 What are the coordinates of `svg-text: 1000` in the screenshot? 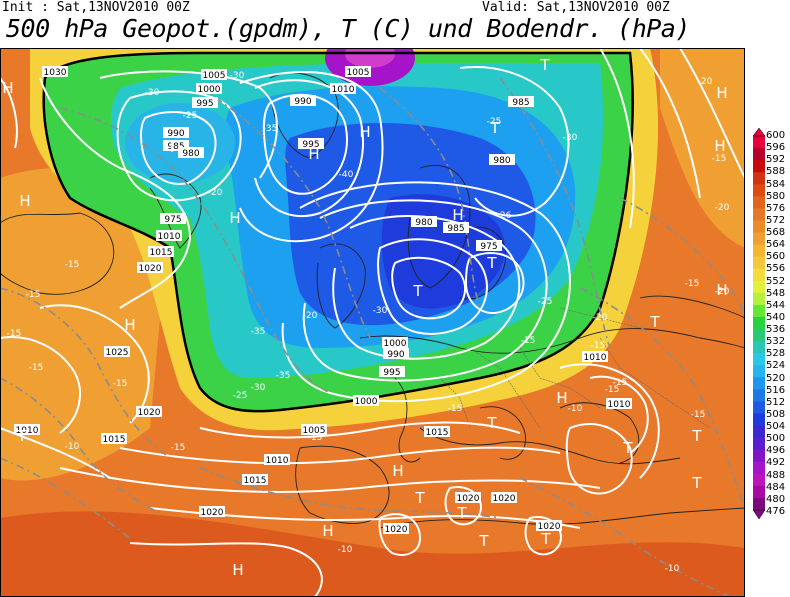 It's located at (209, 90).